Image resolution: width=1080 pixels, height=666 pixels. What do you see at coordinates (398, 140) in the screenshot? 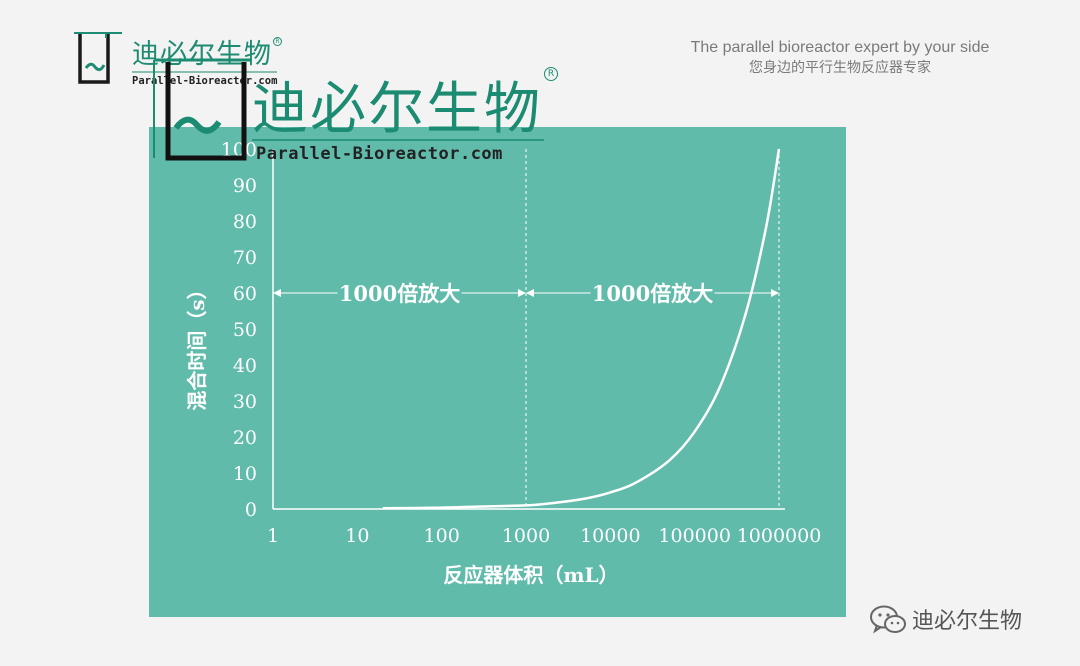
I see `logo-large-underline` at bounding box center [398, 140].